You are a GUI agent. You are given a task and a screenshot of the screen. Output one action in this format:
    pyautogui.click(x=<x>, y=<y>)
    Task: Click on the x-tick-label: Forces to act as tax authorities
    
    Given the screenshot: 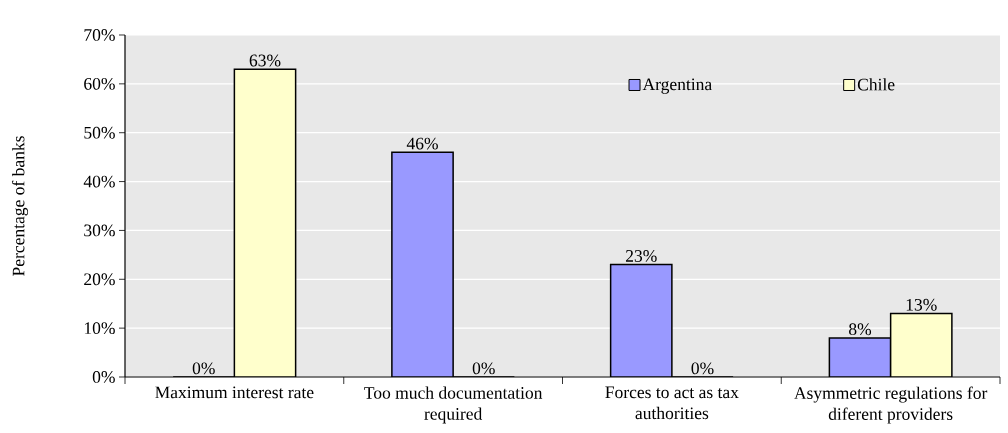 What is the action you would take?
    pyautogui.click(x=672, y=403)
    